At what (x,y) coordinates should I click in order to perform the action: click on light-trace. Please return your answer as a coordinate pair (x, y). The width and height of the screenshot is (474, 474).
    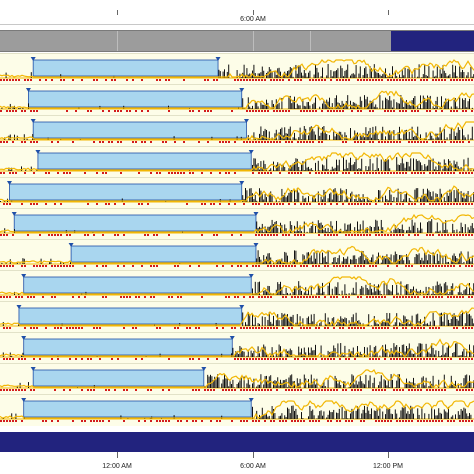
    Looking at the image, I should click on (237, 99).